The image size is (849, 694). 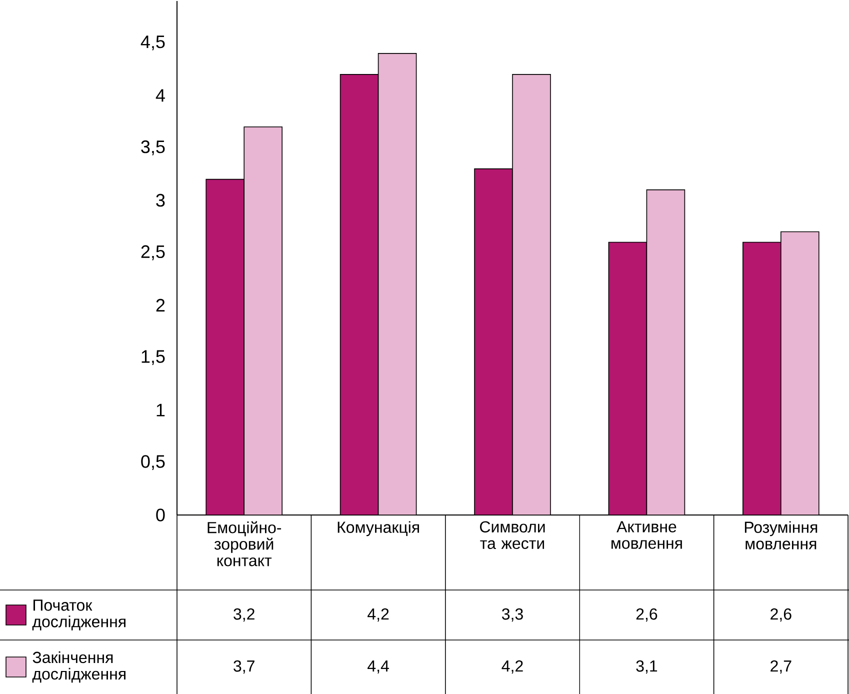 I want to click on data-label: 4,4, so click(x=378, y=667).